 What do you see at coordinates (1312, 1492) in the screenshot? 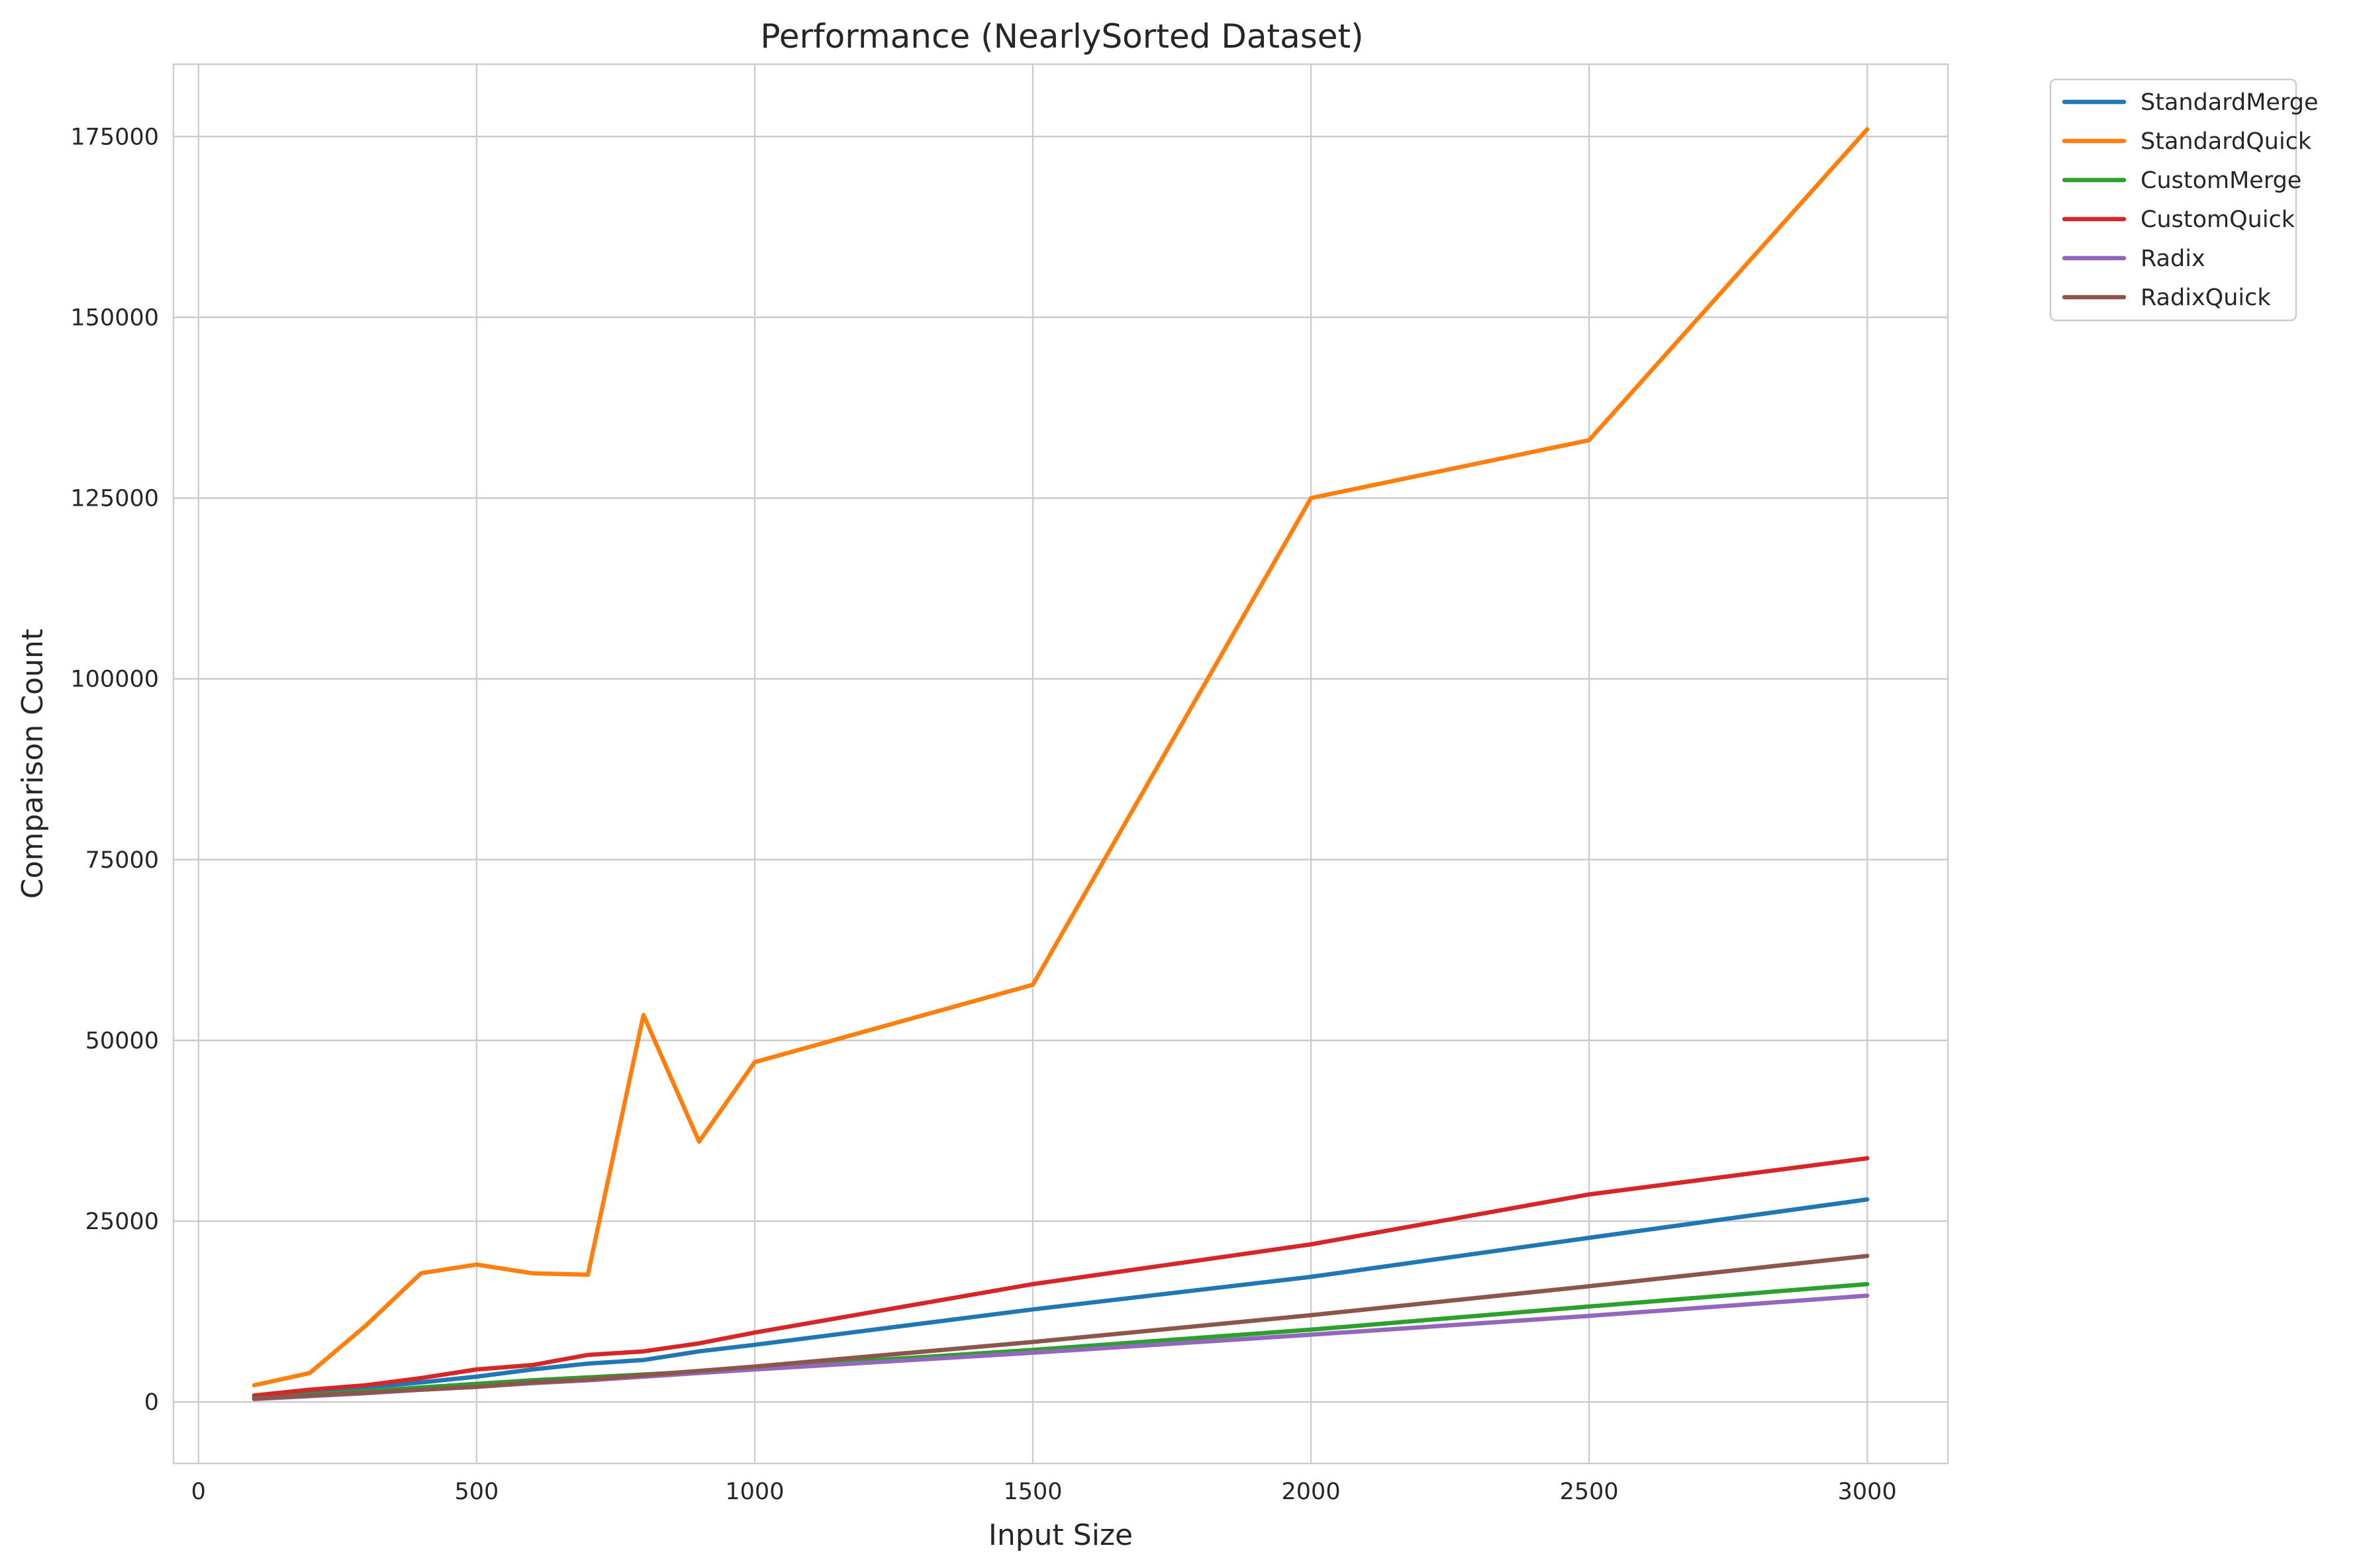
I see `x-tick-label: 2000` at bounding box center [1312, 1492].